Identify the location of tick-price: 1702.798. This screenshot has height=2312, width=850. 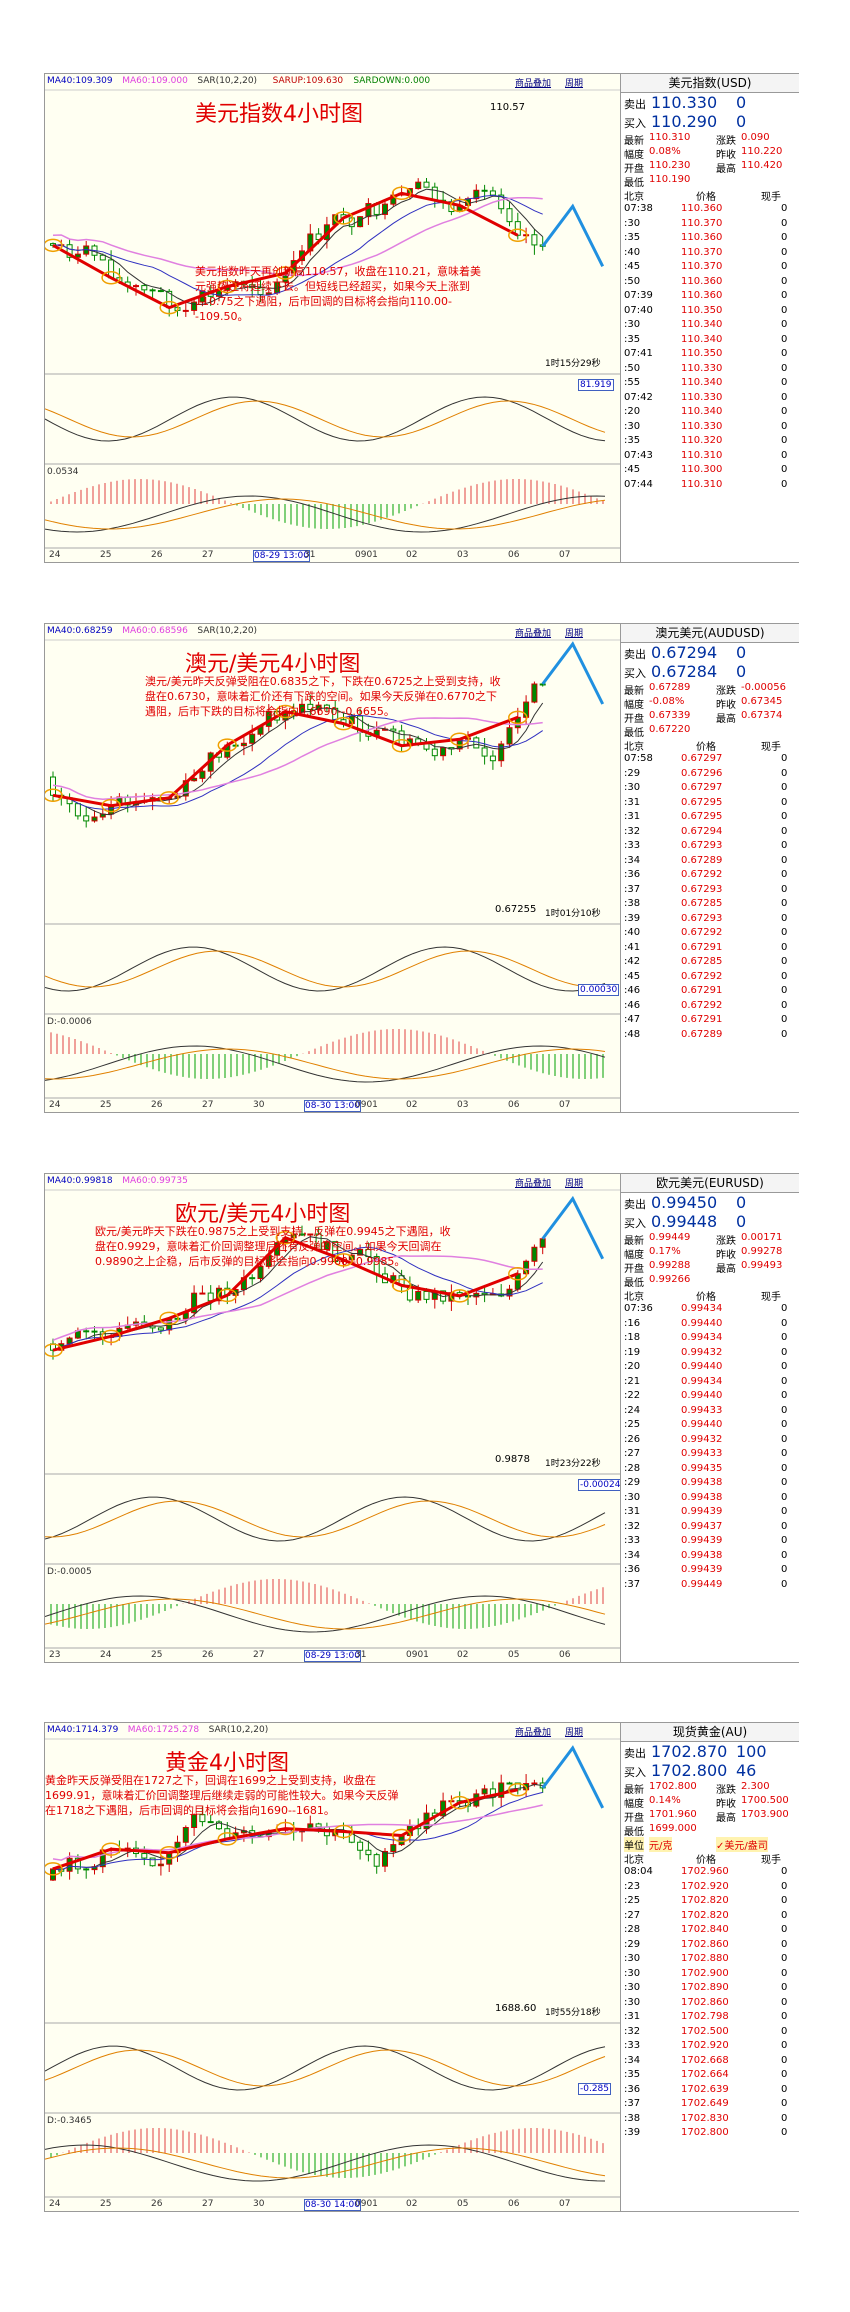
(705, 2016).